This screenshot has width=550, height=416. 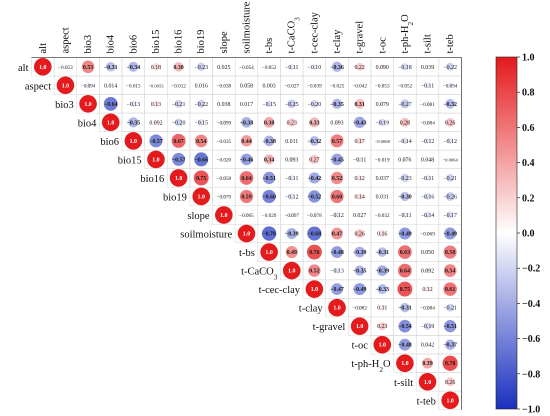 I want to click on row-label: bio4, so click(x=87, y=123).